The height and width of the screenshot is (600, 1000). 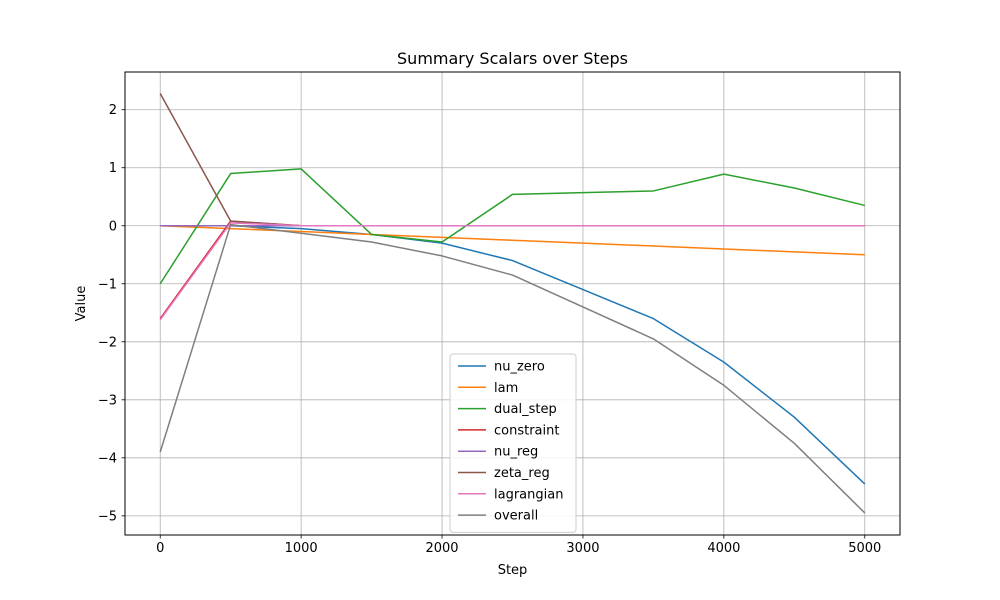 What do you see at coordinates (519, 367) in the screenshot?
I see `legend-label: nu_zero` at bounding box center [519, 367].